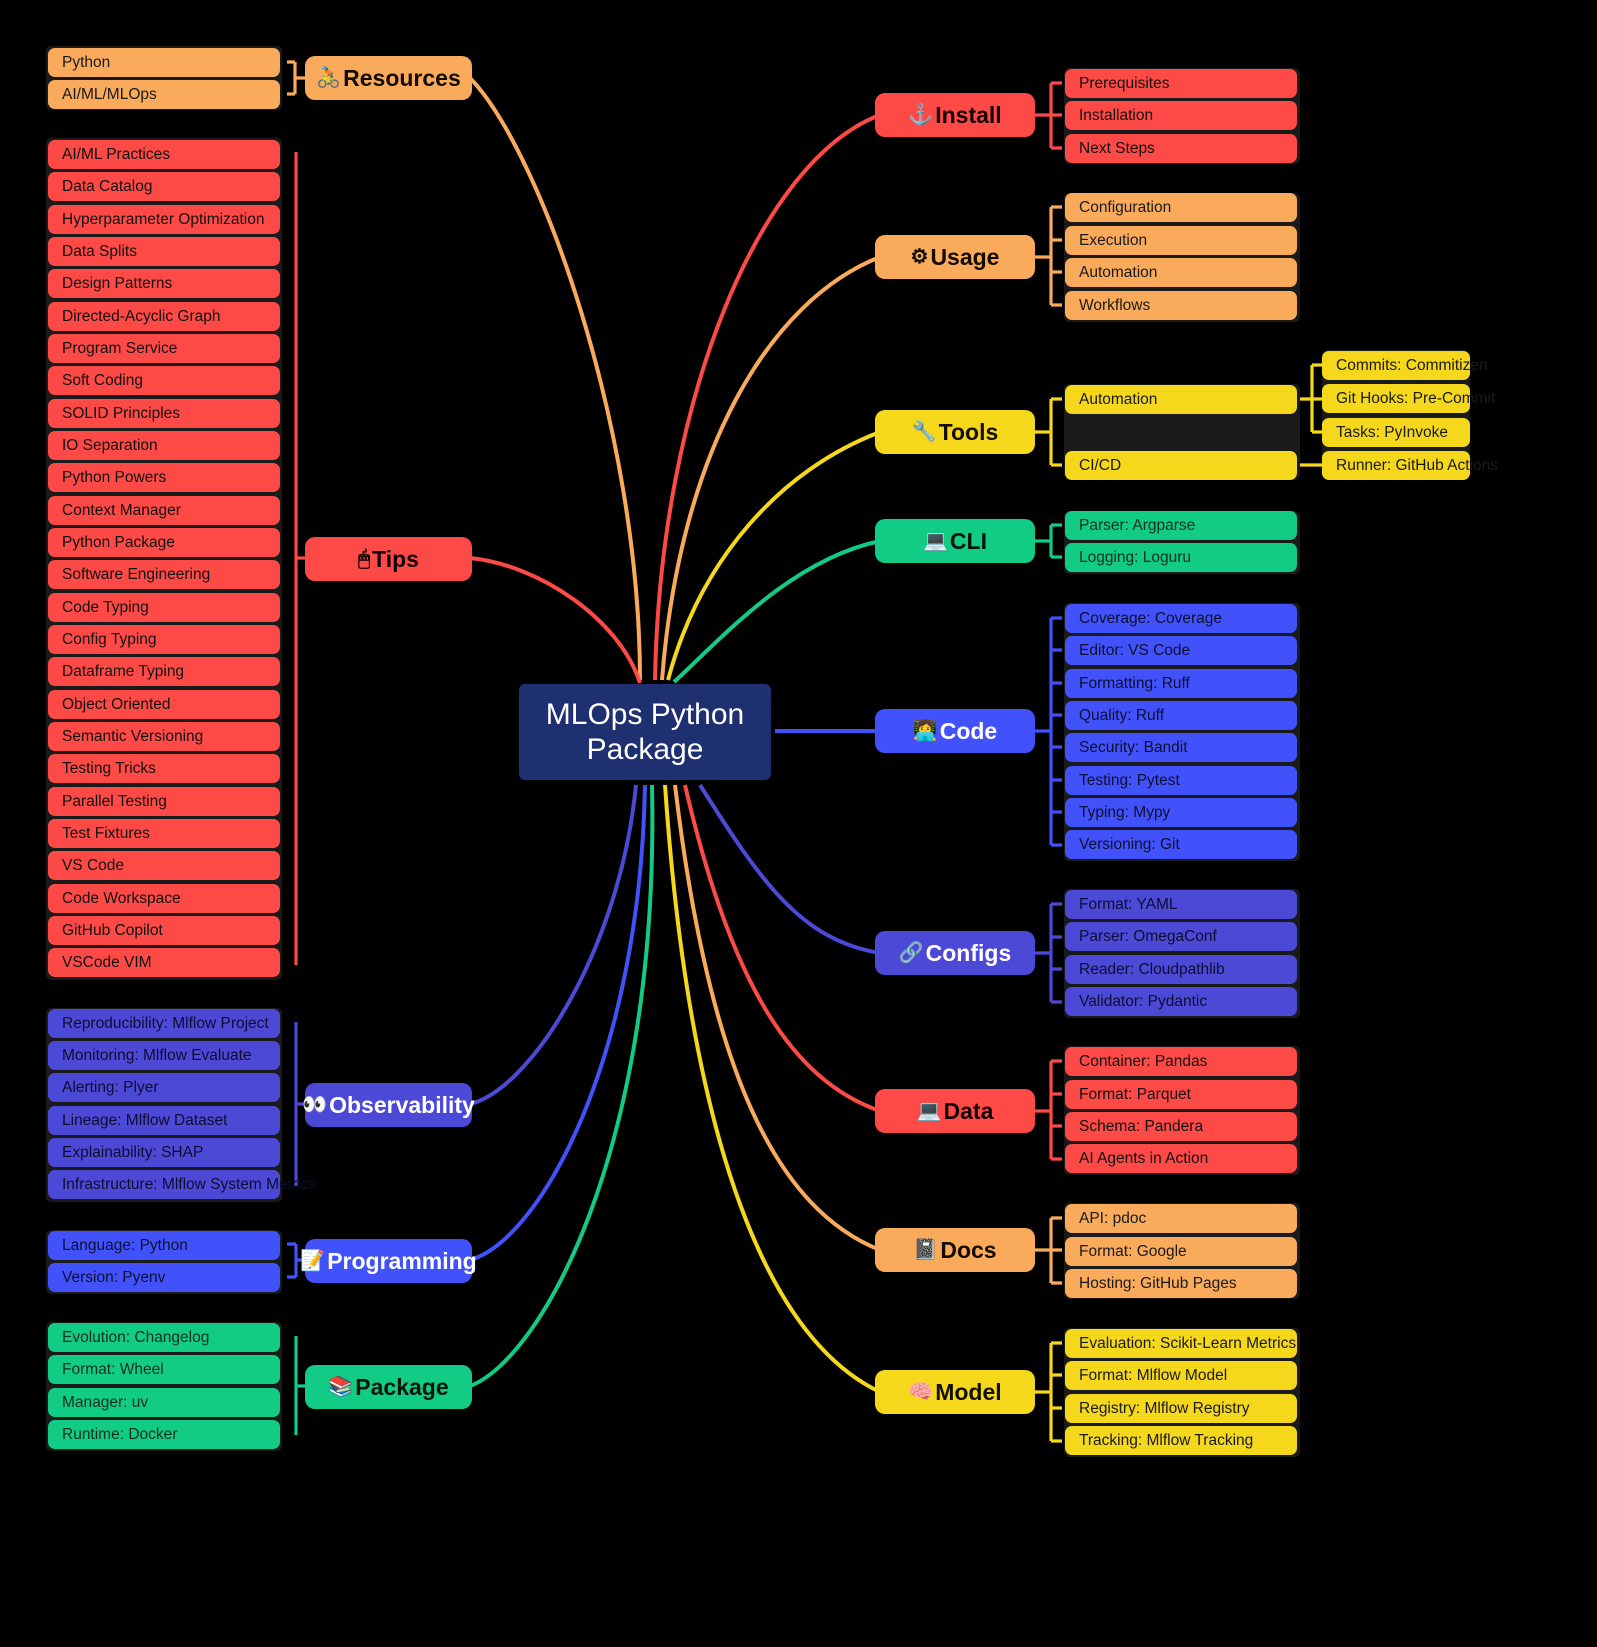  I want to click on leaf-configs-3: Validator: Pydantic, so click(1181, 1001).